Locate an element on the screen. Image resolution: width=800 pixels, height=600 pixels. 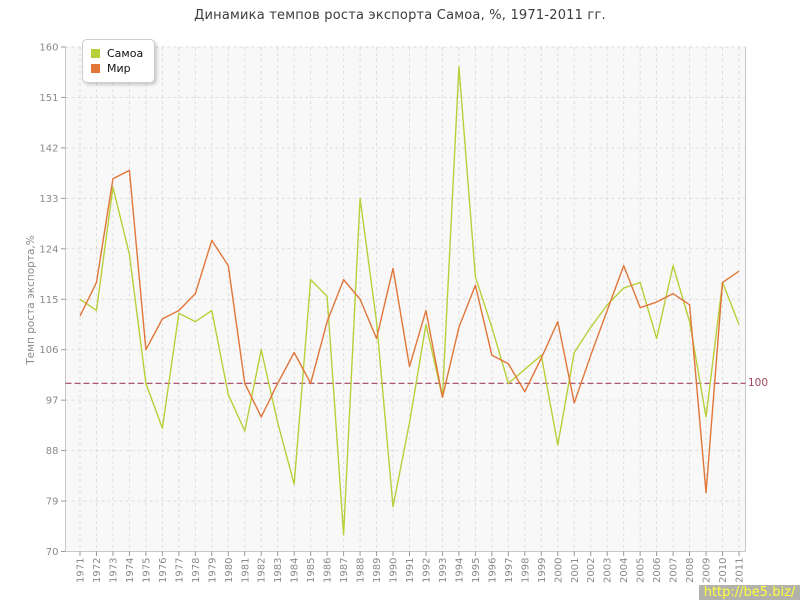
y-tick-label: 160 is located at coordinates (48, 48).